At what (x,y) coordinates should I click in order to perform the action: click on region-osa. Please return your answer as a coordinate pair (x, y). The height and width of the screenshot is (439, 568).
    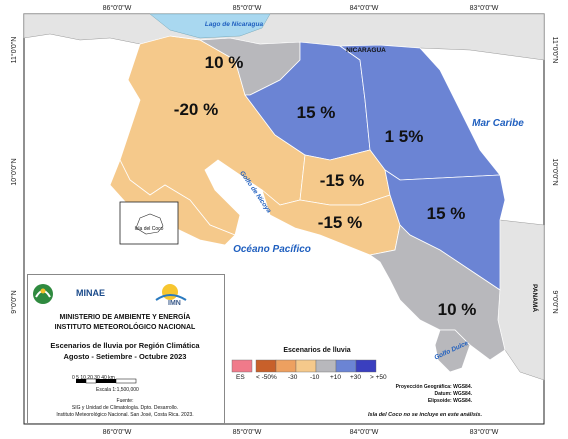
    Looking at the image, I should click on (452, 351).